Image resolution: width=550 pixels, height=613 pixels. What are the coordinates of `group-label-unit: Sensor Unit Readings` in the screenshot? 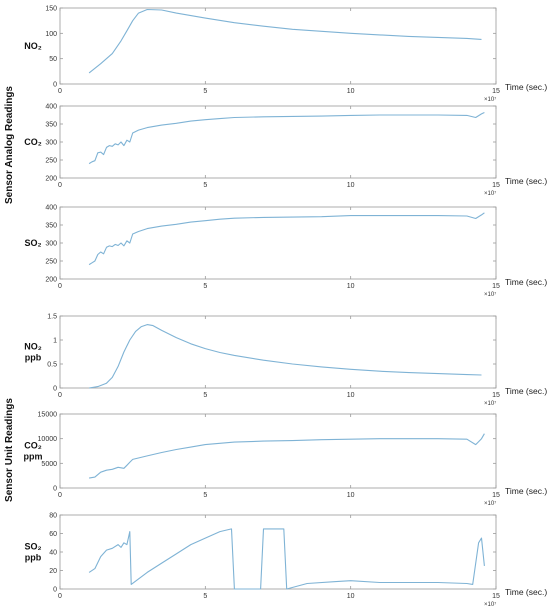 It's located at (9, 450).